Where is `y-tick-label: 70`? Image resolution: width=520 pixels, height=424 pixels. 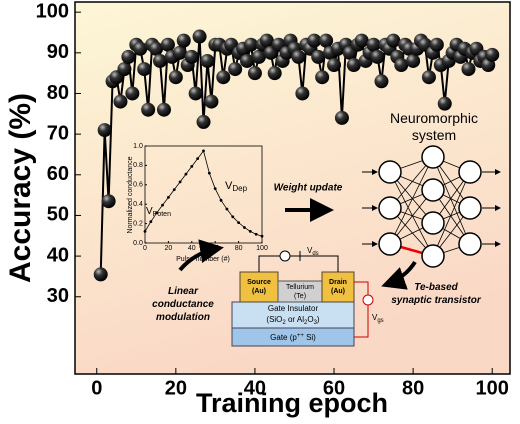 y-tick-label: 70 is located at coordinates (58, 133).